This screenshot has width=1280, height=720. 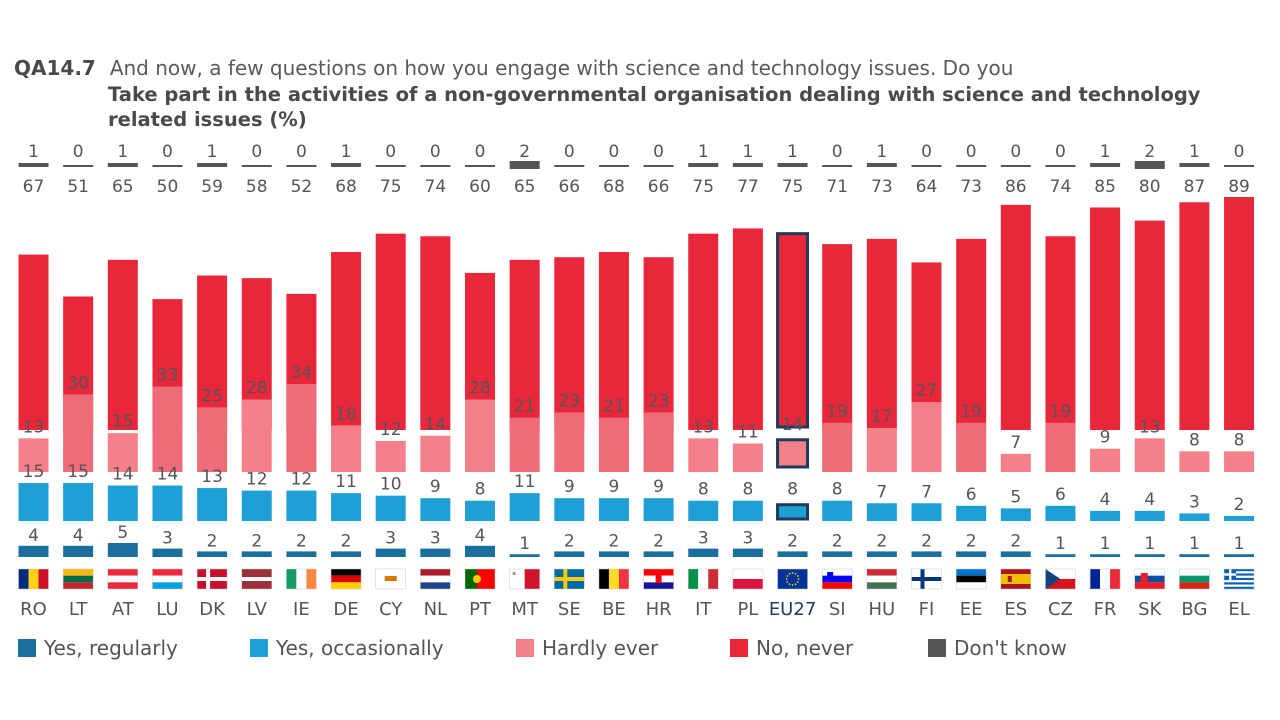 I want to click on bar-dontknow-el, so click(x=1239, y=166).